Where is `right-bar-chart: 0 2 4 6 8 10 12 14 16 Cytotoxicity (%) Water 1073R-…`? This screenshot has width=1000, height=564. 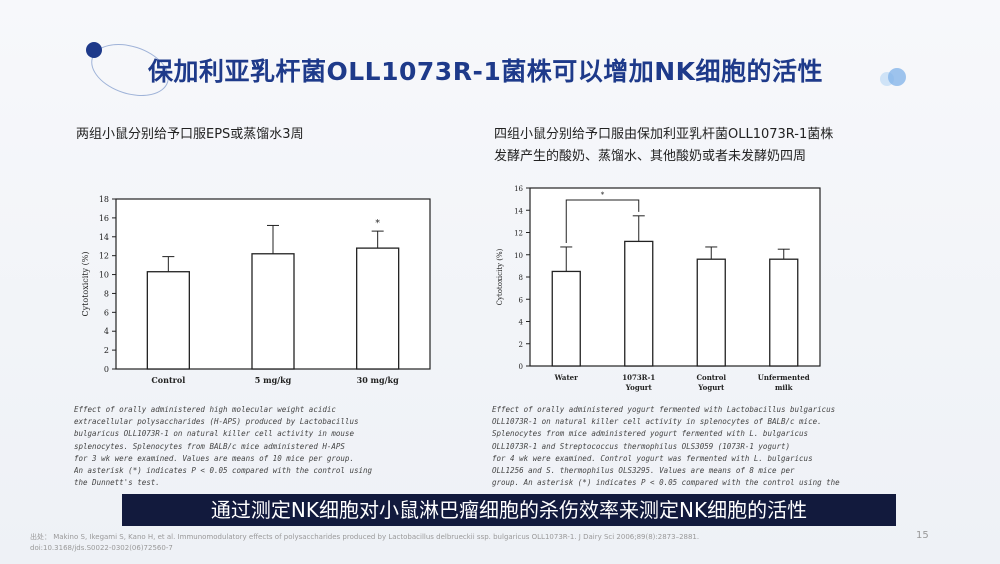 right-bar-chart: 0 2 4 6 8 10 12 14 16 Cytotoxicity (%) Water 1073R-… is located at coordinates (658, 288).